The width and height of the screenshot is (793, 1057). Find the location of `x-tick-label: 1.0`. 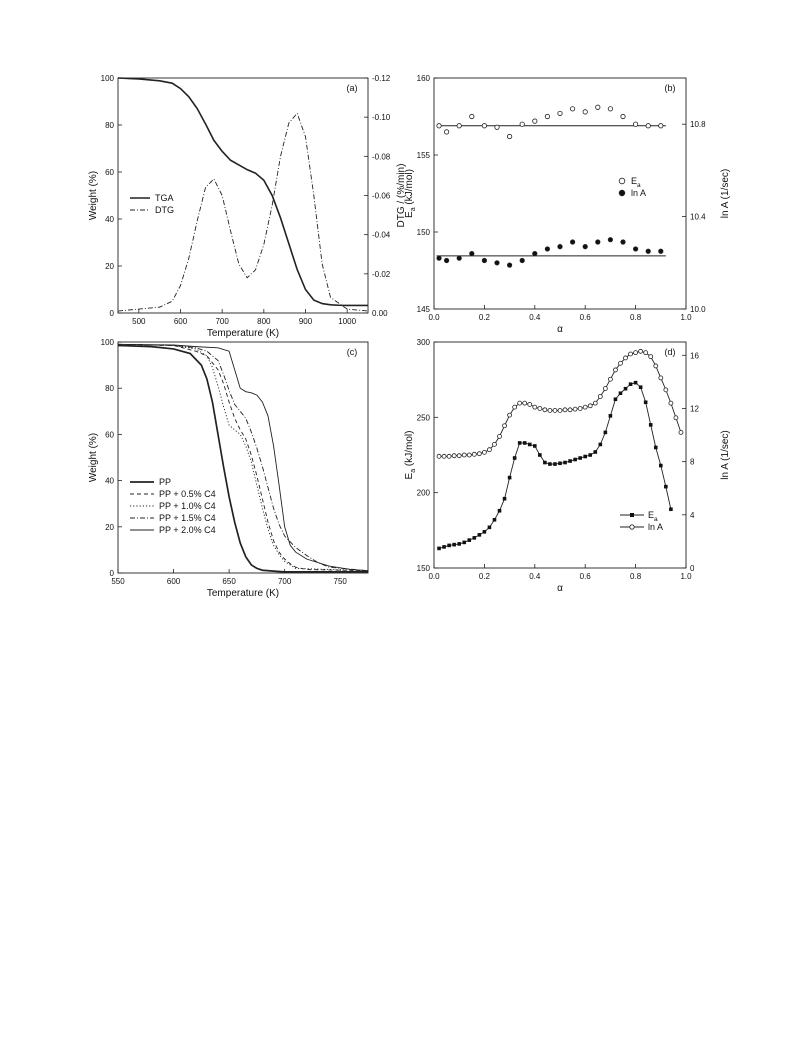

x-tick-label: 1.0 is located at coordinates (686, 576).